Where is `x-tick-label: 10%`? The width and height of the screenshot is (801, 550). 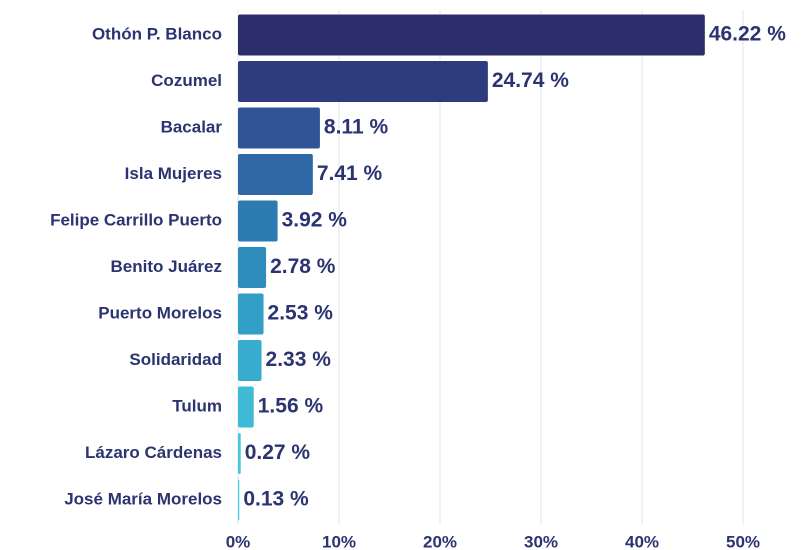
x-tick-label: 10% is located at coordinates (339, 541).